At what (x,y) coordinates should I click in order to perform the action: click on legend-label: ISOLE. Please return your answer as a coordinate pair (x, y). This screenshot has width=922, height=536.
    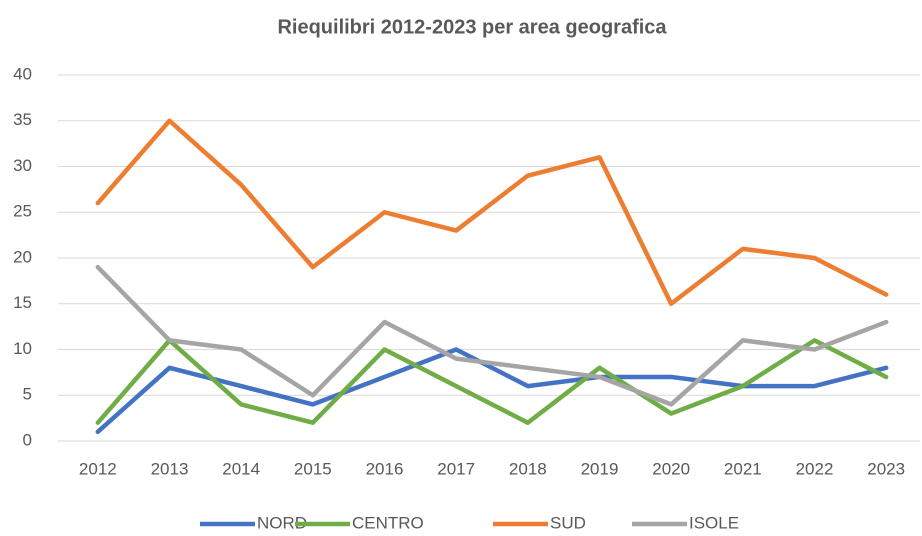
    Looking at the image, I should click on (714, 522).